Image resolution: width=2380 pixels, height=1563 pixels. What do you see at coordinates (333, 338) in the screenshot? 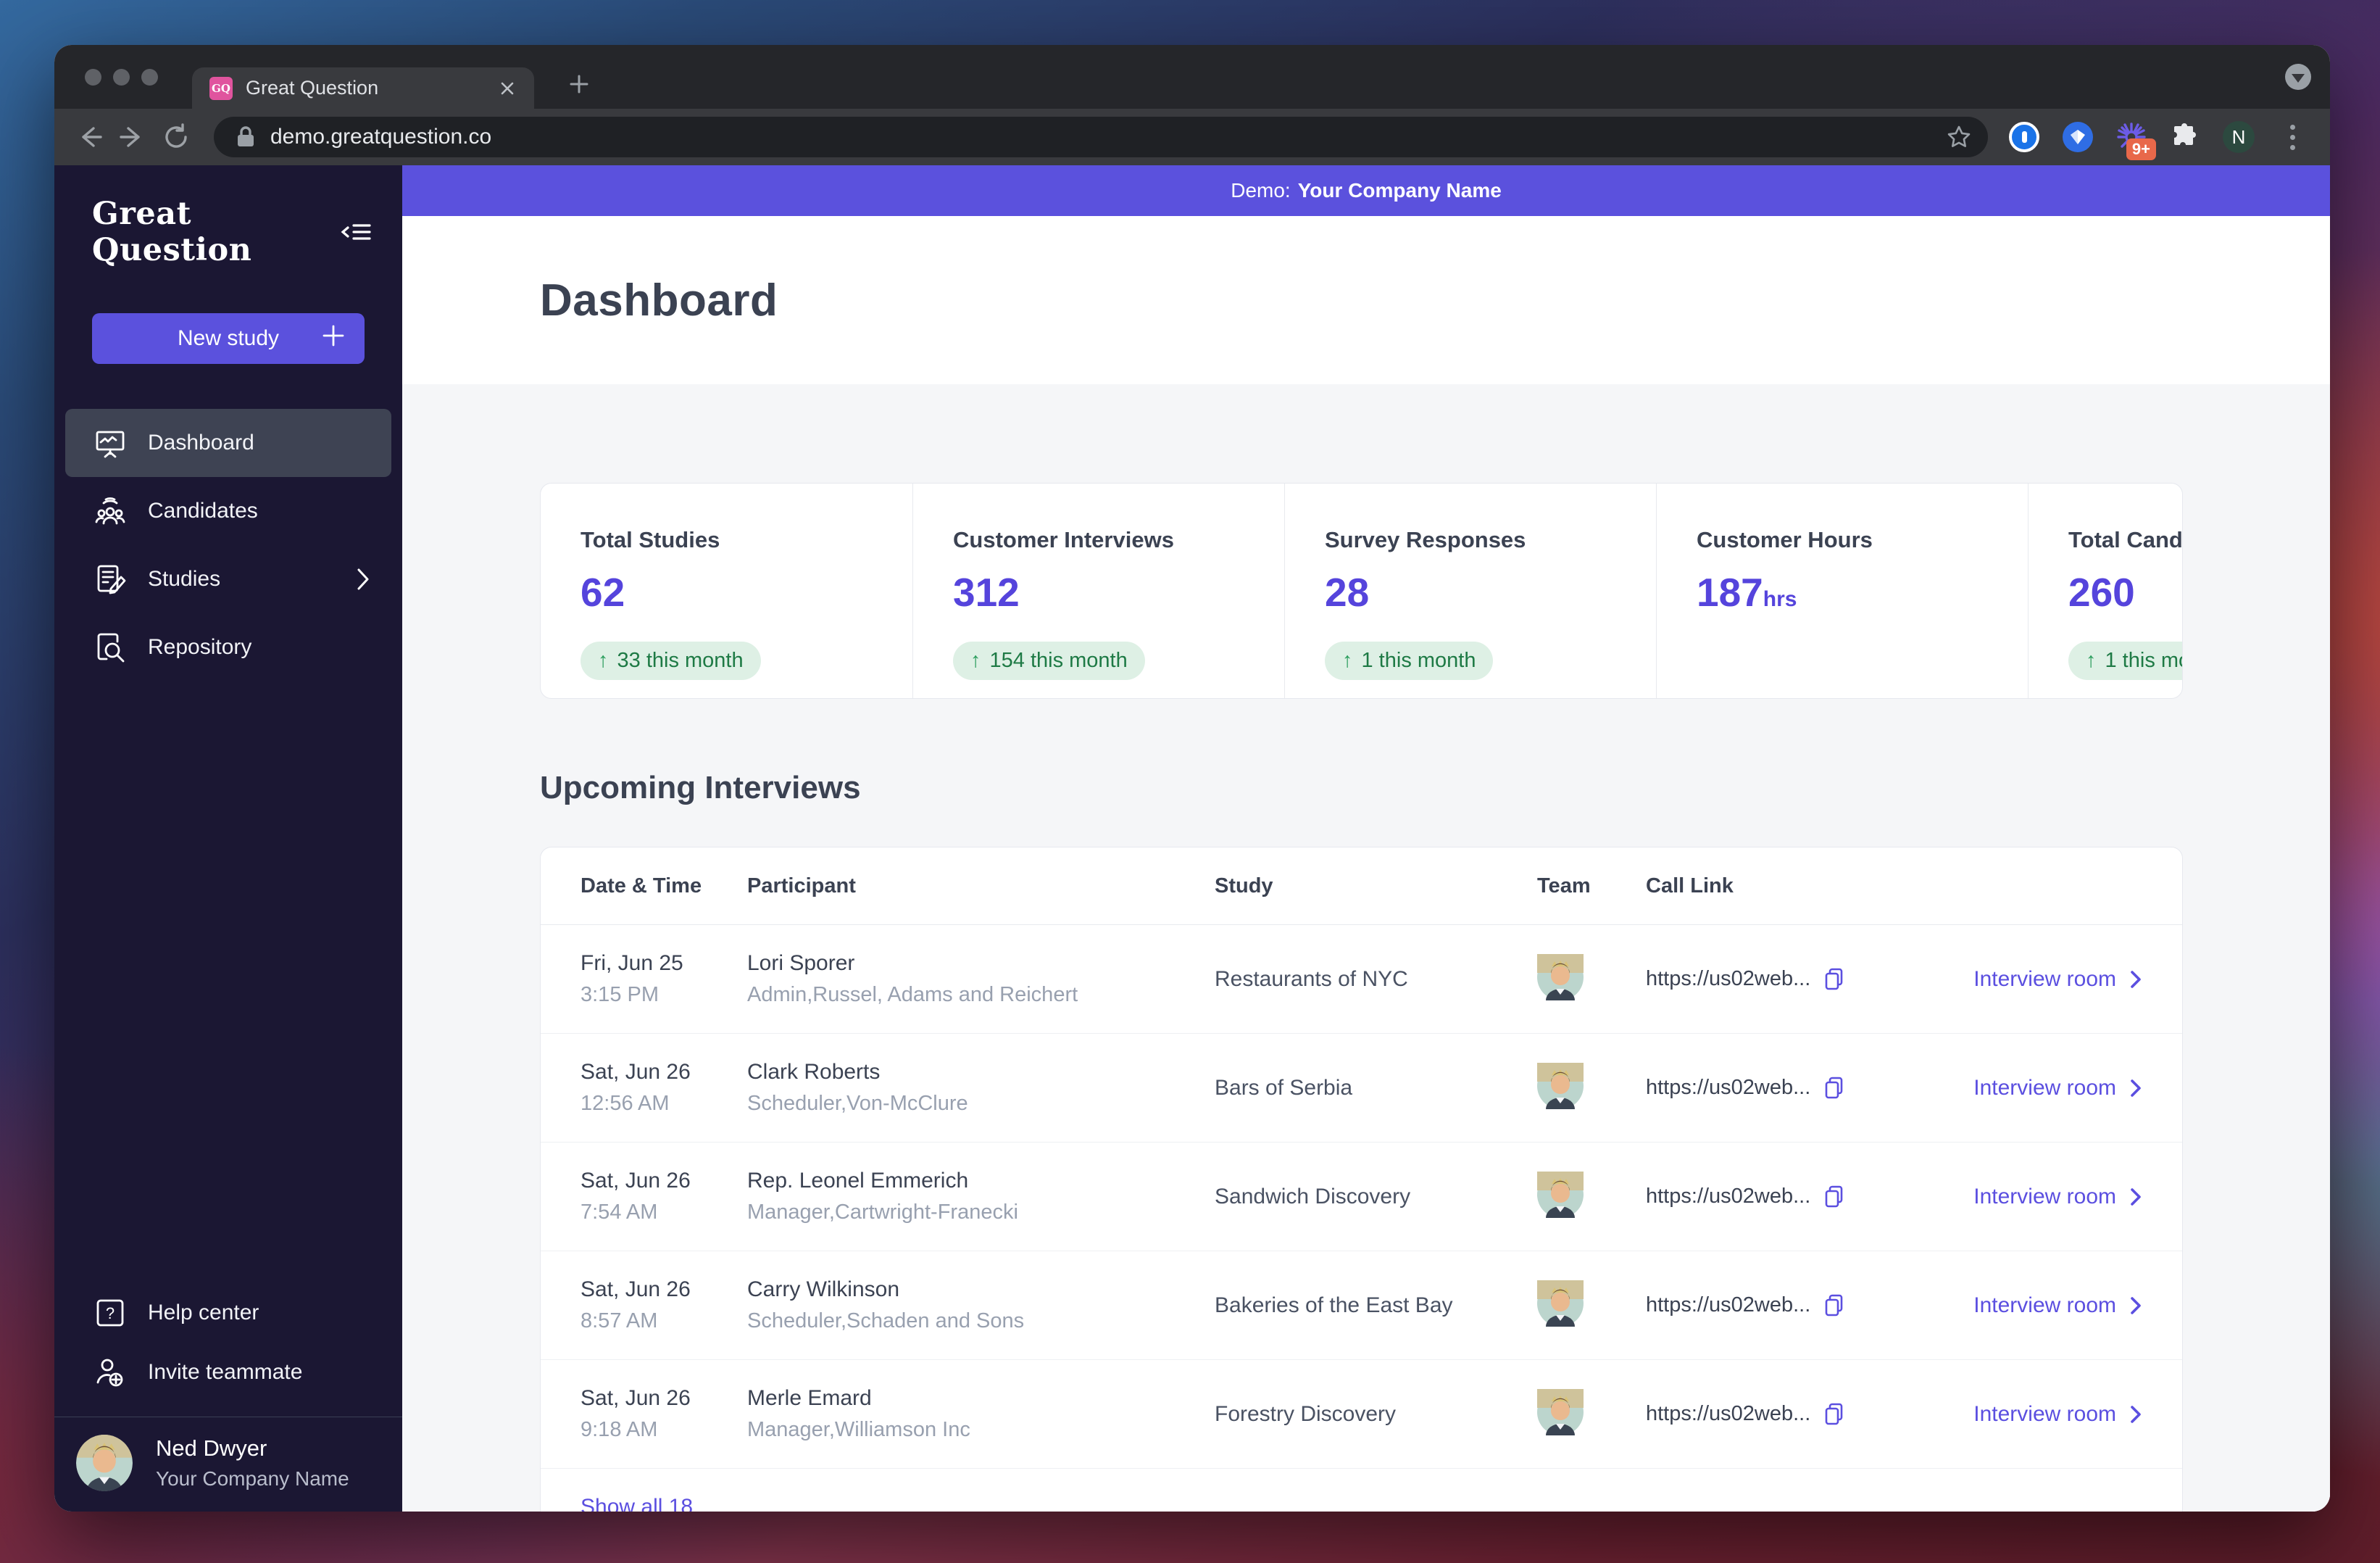
I see `plus-icon` at bounding box center [333, 338].